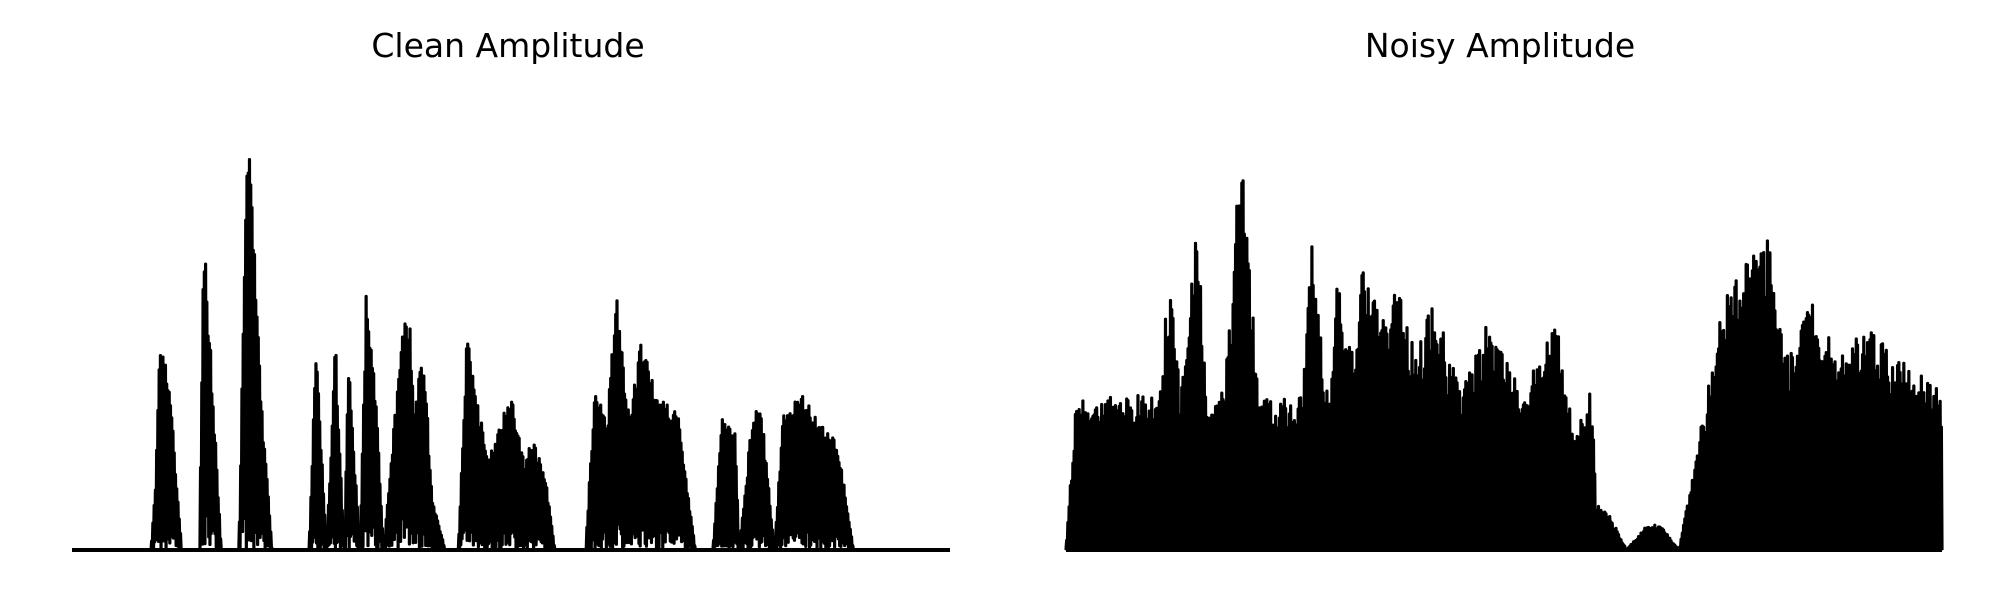  What do you see at coordinates (508, 45) in the screenshot?
I see `chart-title: Clean Amplitude` at bounding box center [508, 45].